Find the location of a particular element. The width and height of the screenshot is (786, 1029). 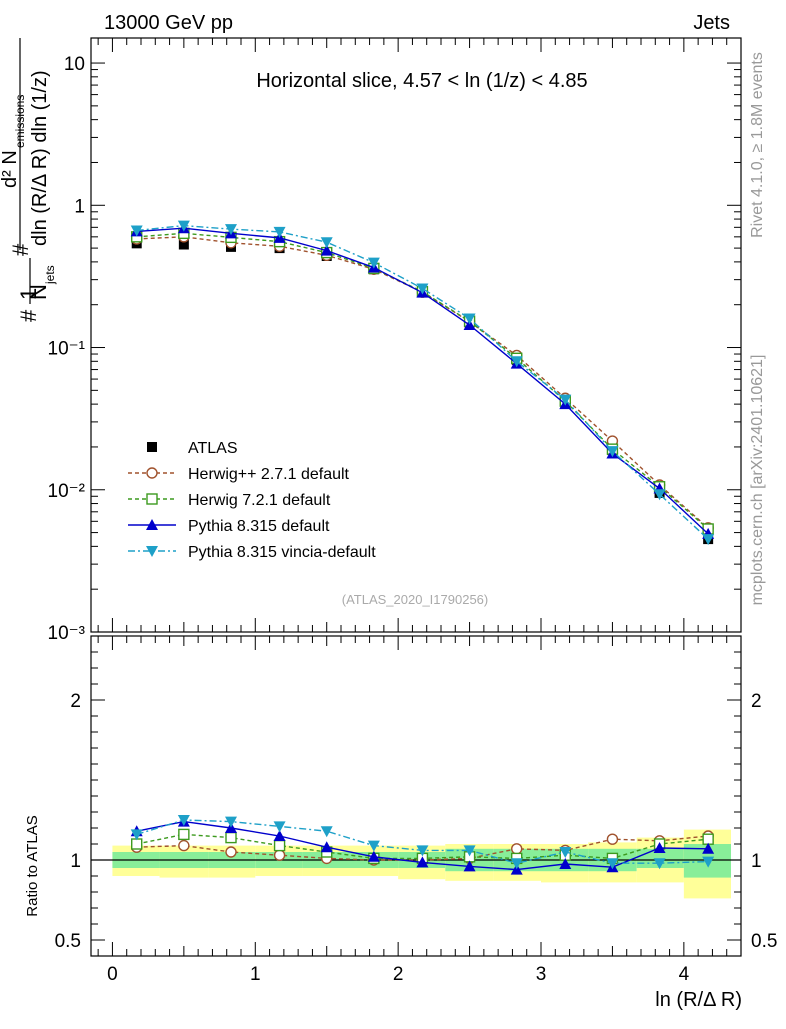

x-axis-label: ln (R/Δ R) is located at coordinates (698, 1000).